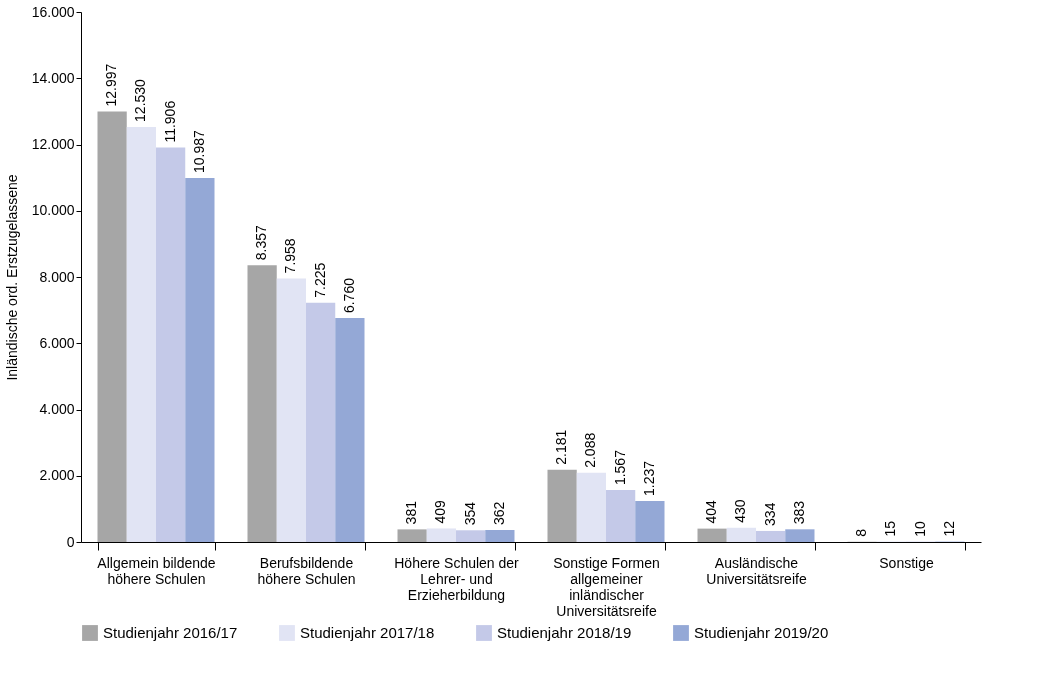  What do you see at coordinates (170, 632) in the screenshot?
I see `legend-label: Studienjahr 2016/17` at bounding box center [170, 632].